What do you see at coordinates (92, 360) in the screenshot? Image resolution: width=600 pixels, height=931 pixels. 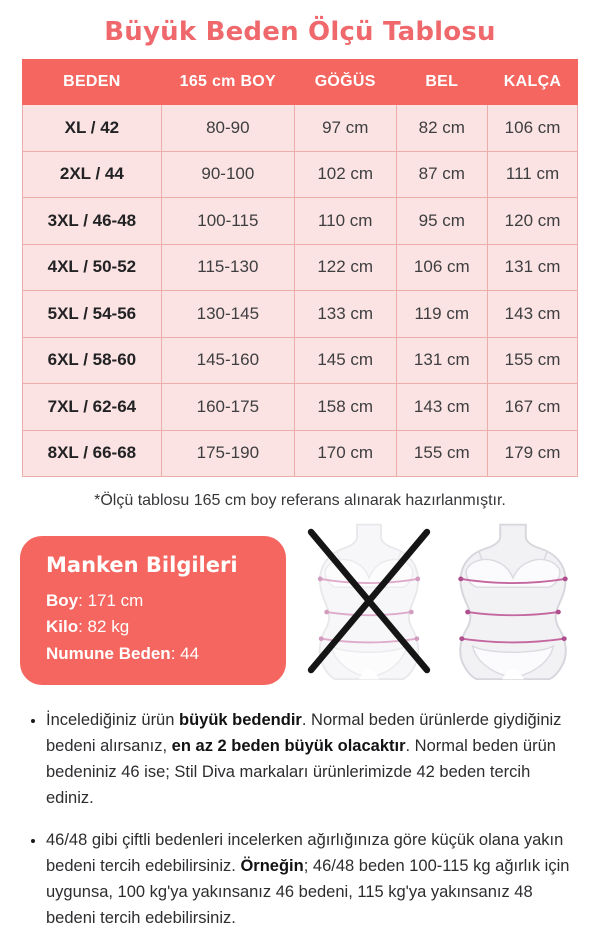 I see `size-name-cell: 6XL / 58-60` at bounding box center [92, 360].